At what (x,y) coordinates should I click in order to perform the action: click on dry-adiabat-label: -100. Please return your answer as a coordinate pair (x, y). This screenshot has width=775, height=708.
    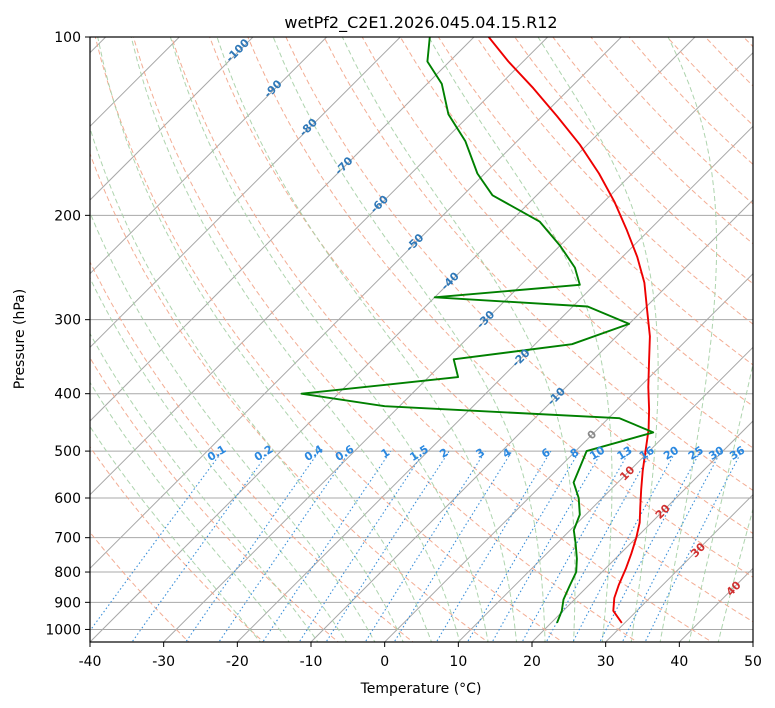
    Looking at the image, I should click on (237, 50).